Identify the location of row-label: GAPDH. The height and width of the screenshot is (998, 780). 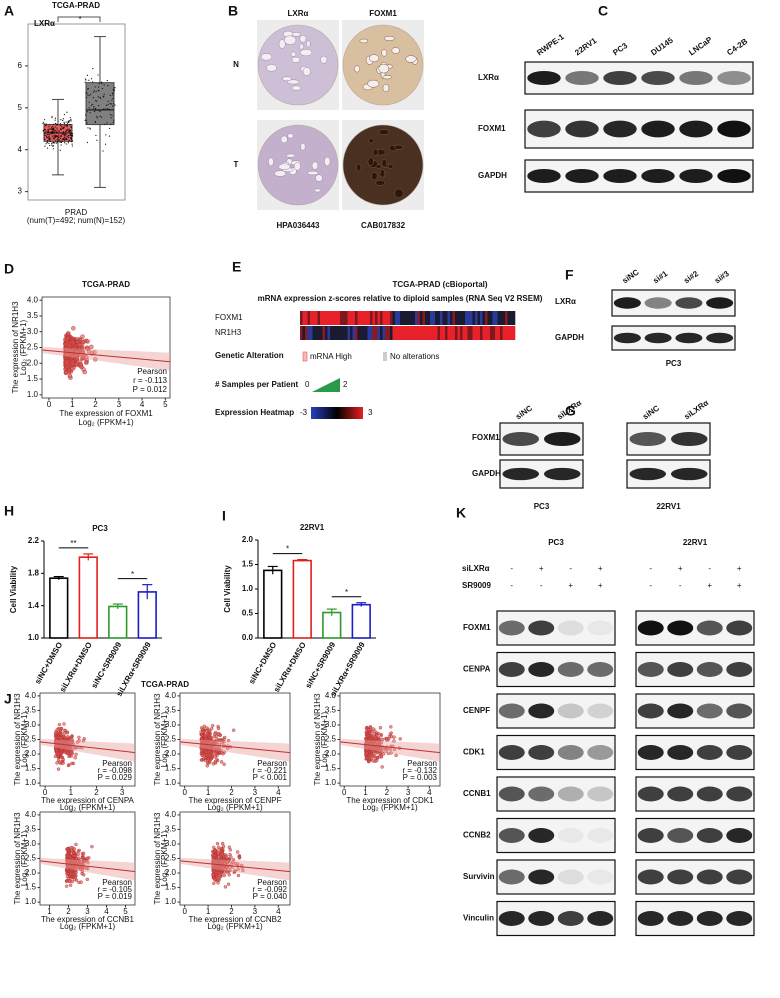
(492, 175).